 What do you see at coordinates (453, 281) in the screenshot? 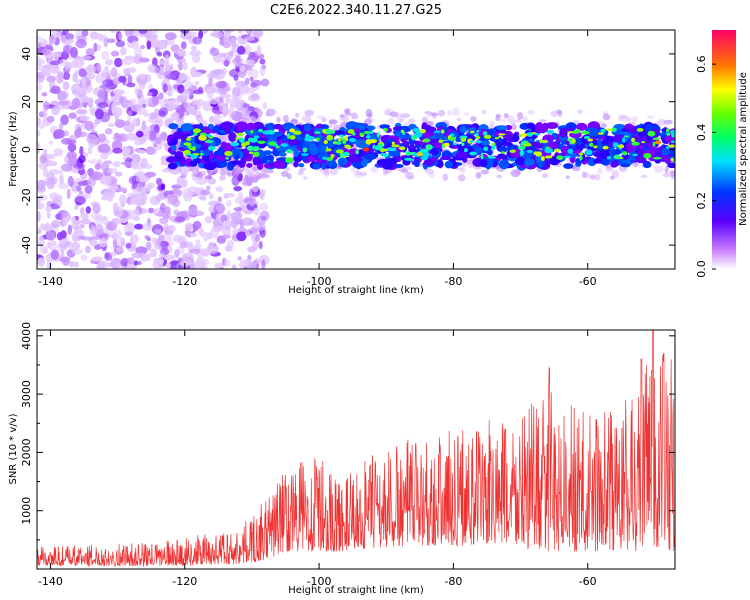
I see `heatmap-xtick-label: -80` at bounding box center [453, 281].